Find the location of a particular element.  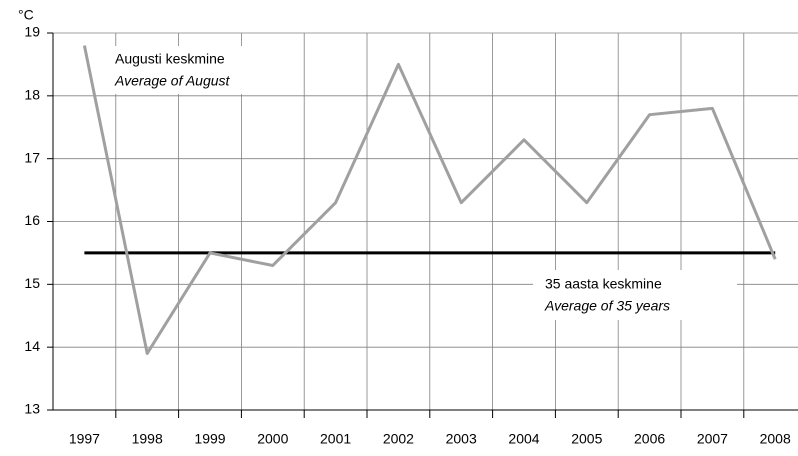

legend-label: Augusti keskmine is located at coordinates (170, 59).